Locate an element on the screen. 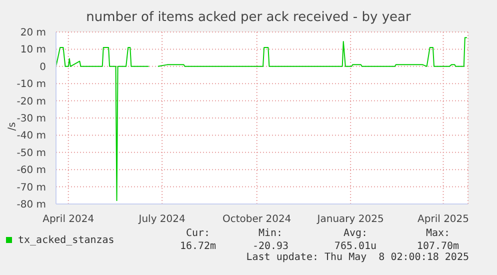 The image size is (497, 275). y-tick-label: 0 is located at coordinates (43, 67).